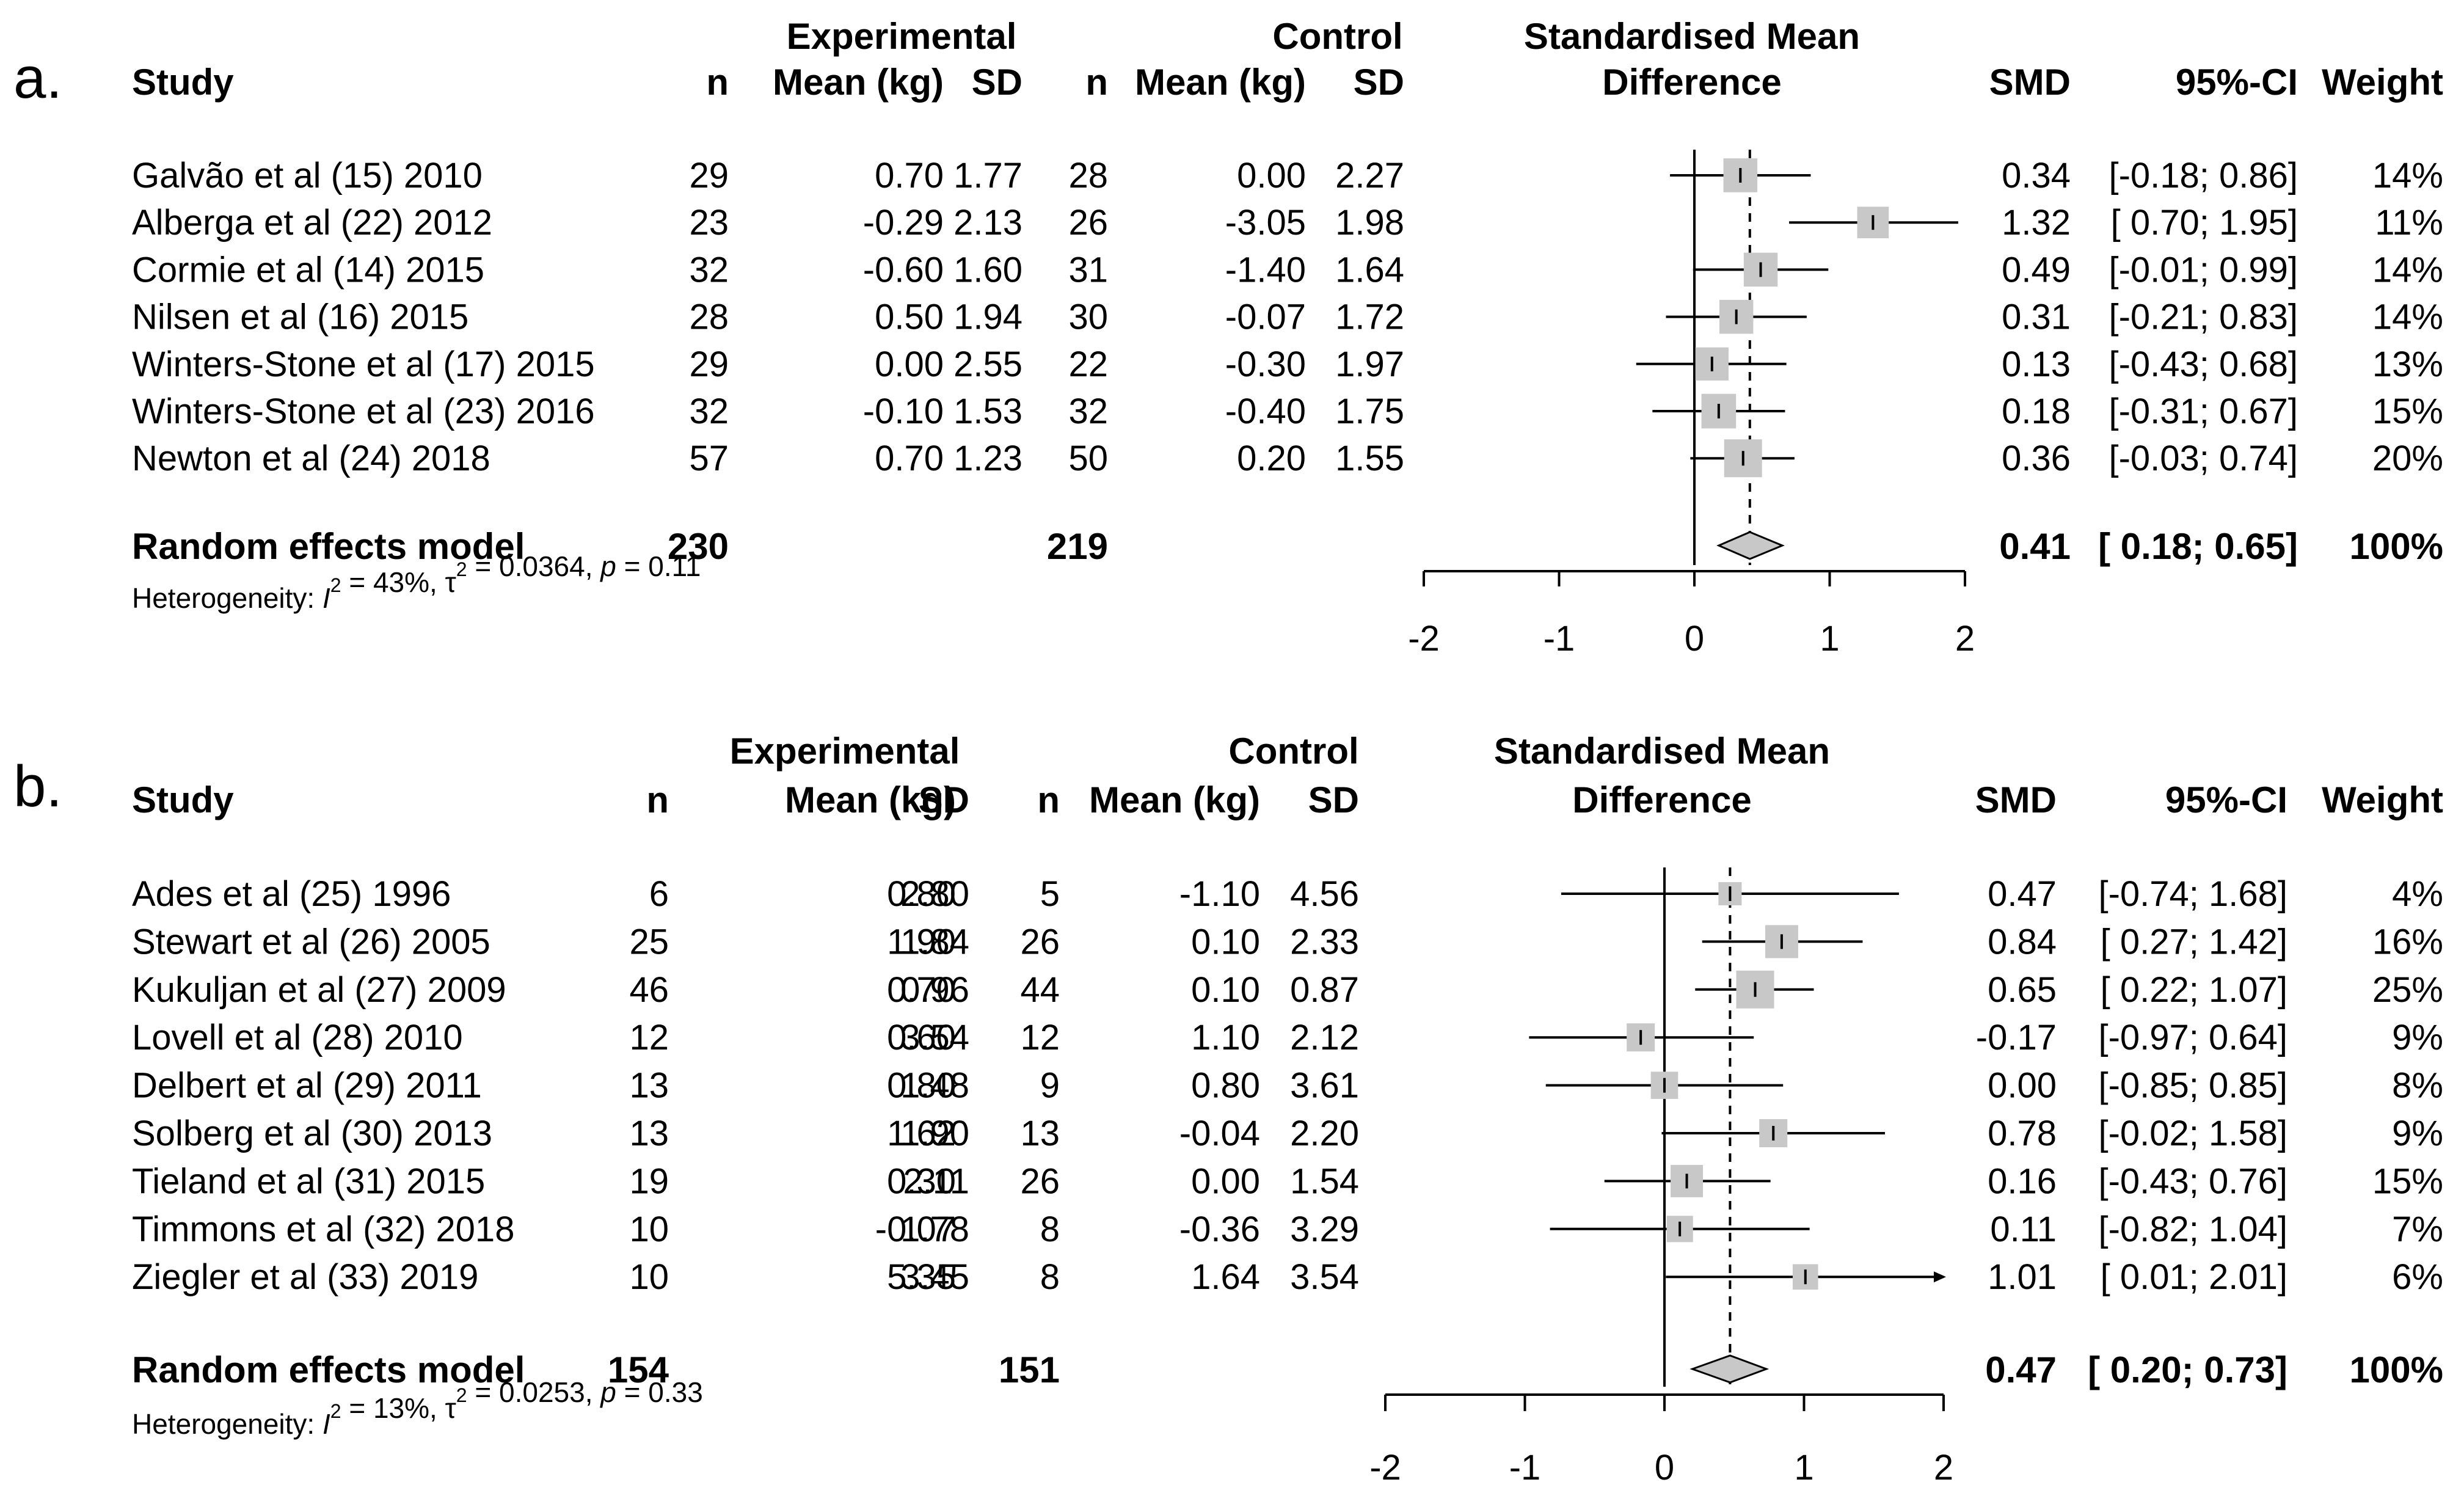  What do you see at coordinates (228, 1424) in the screenshot?
I see `heterogeneity-prefix: Heterogeneity:` at bounding box center [228, 1424].